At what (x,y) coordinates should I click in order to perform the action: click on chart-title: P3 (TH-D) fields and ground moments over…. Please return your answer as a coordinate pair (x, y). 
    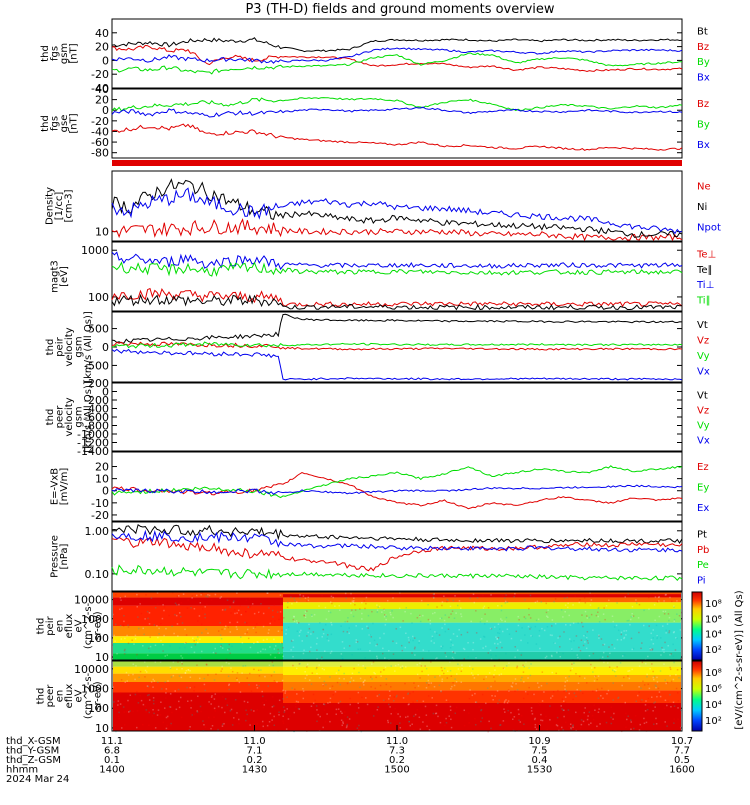
    Looking at the image, I should click on (399, 9).